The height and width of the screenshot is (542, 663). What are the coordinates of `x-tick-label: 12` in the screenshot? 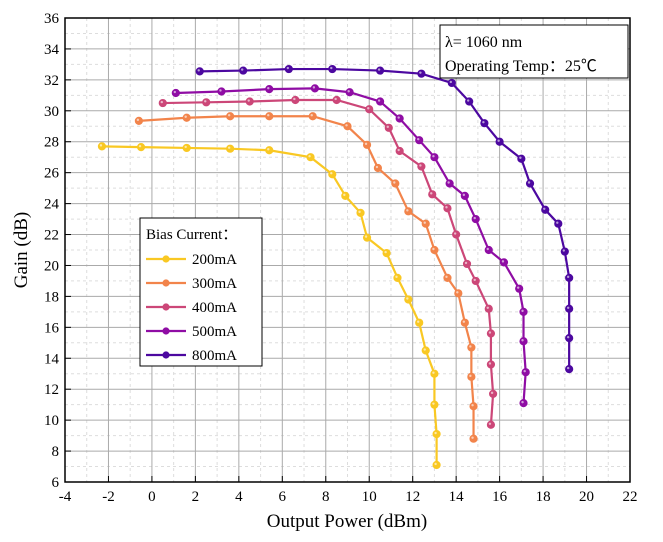 It's located at (412, 497).